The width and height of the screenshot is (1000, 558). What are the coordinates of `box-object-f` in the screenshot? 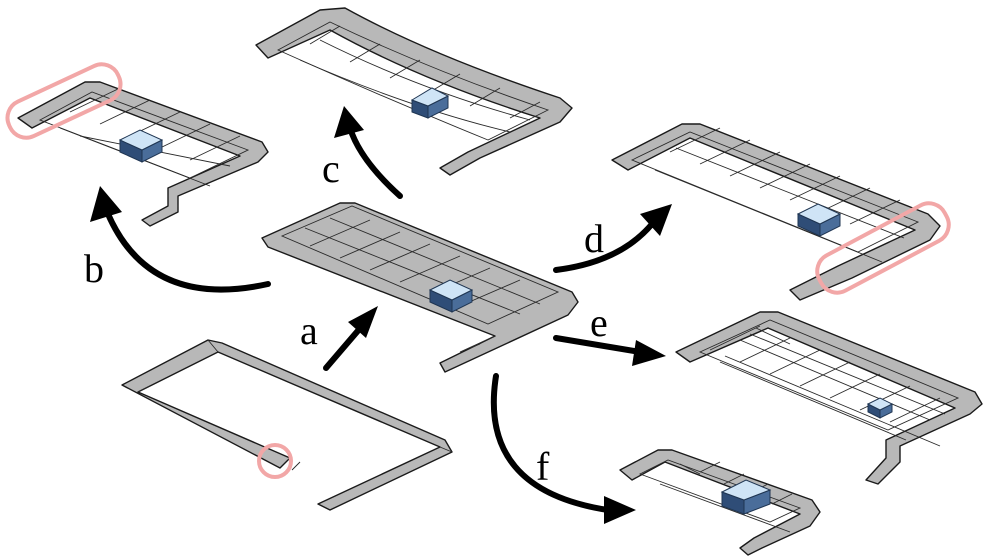 It's located at (746, 497).